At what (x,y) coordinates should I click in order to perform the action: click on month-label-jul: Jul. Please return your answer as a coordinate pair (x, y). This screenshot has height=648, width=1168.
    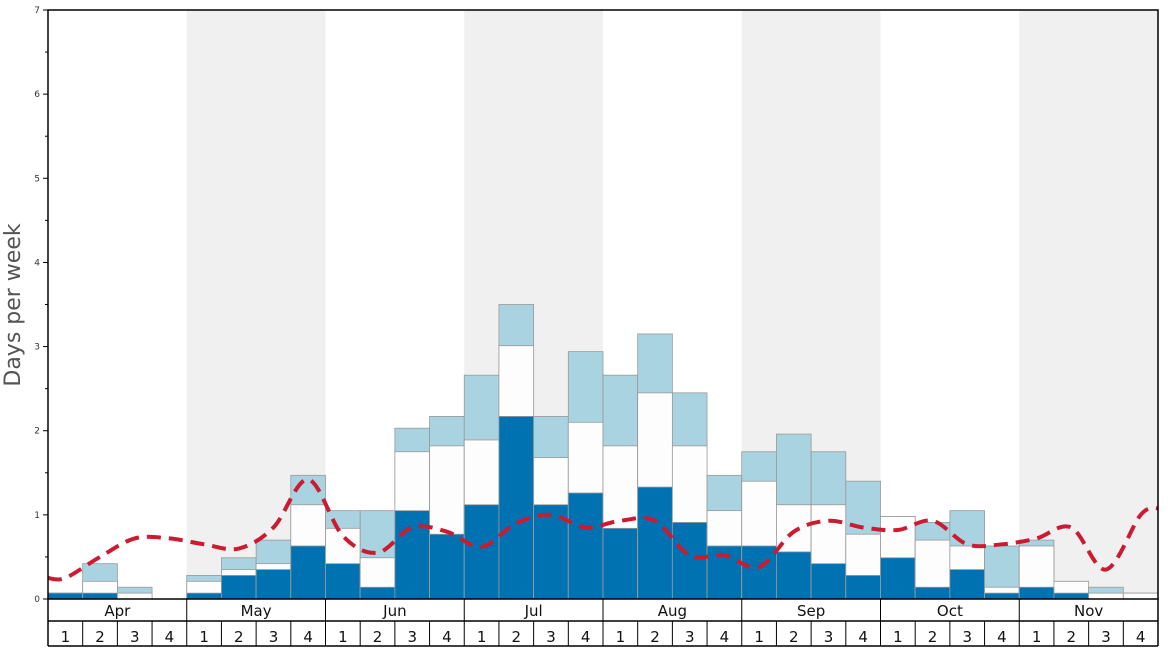
    Looking at the image, I should click on (533, 611).